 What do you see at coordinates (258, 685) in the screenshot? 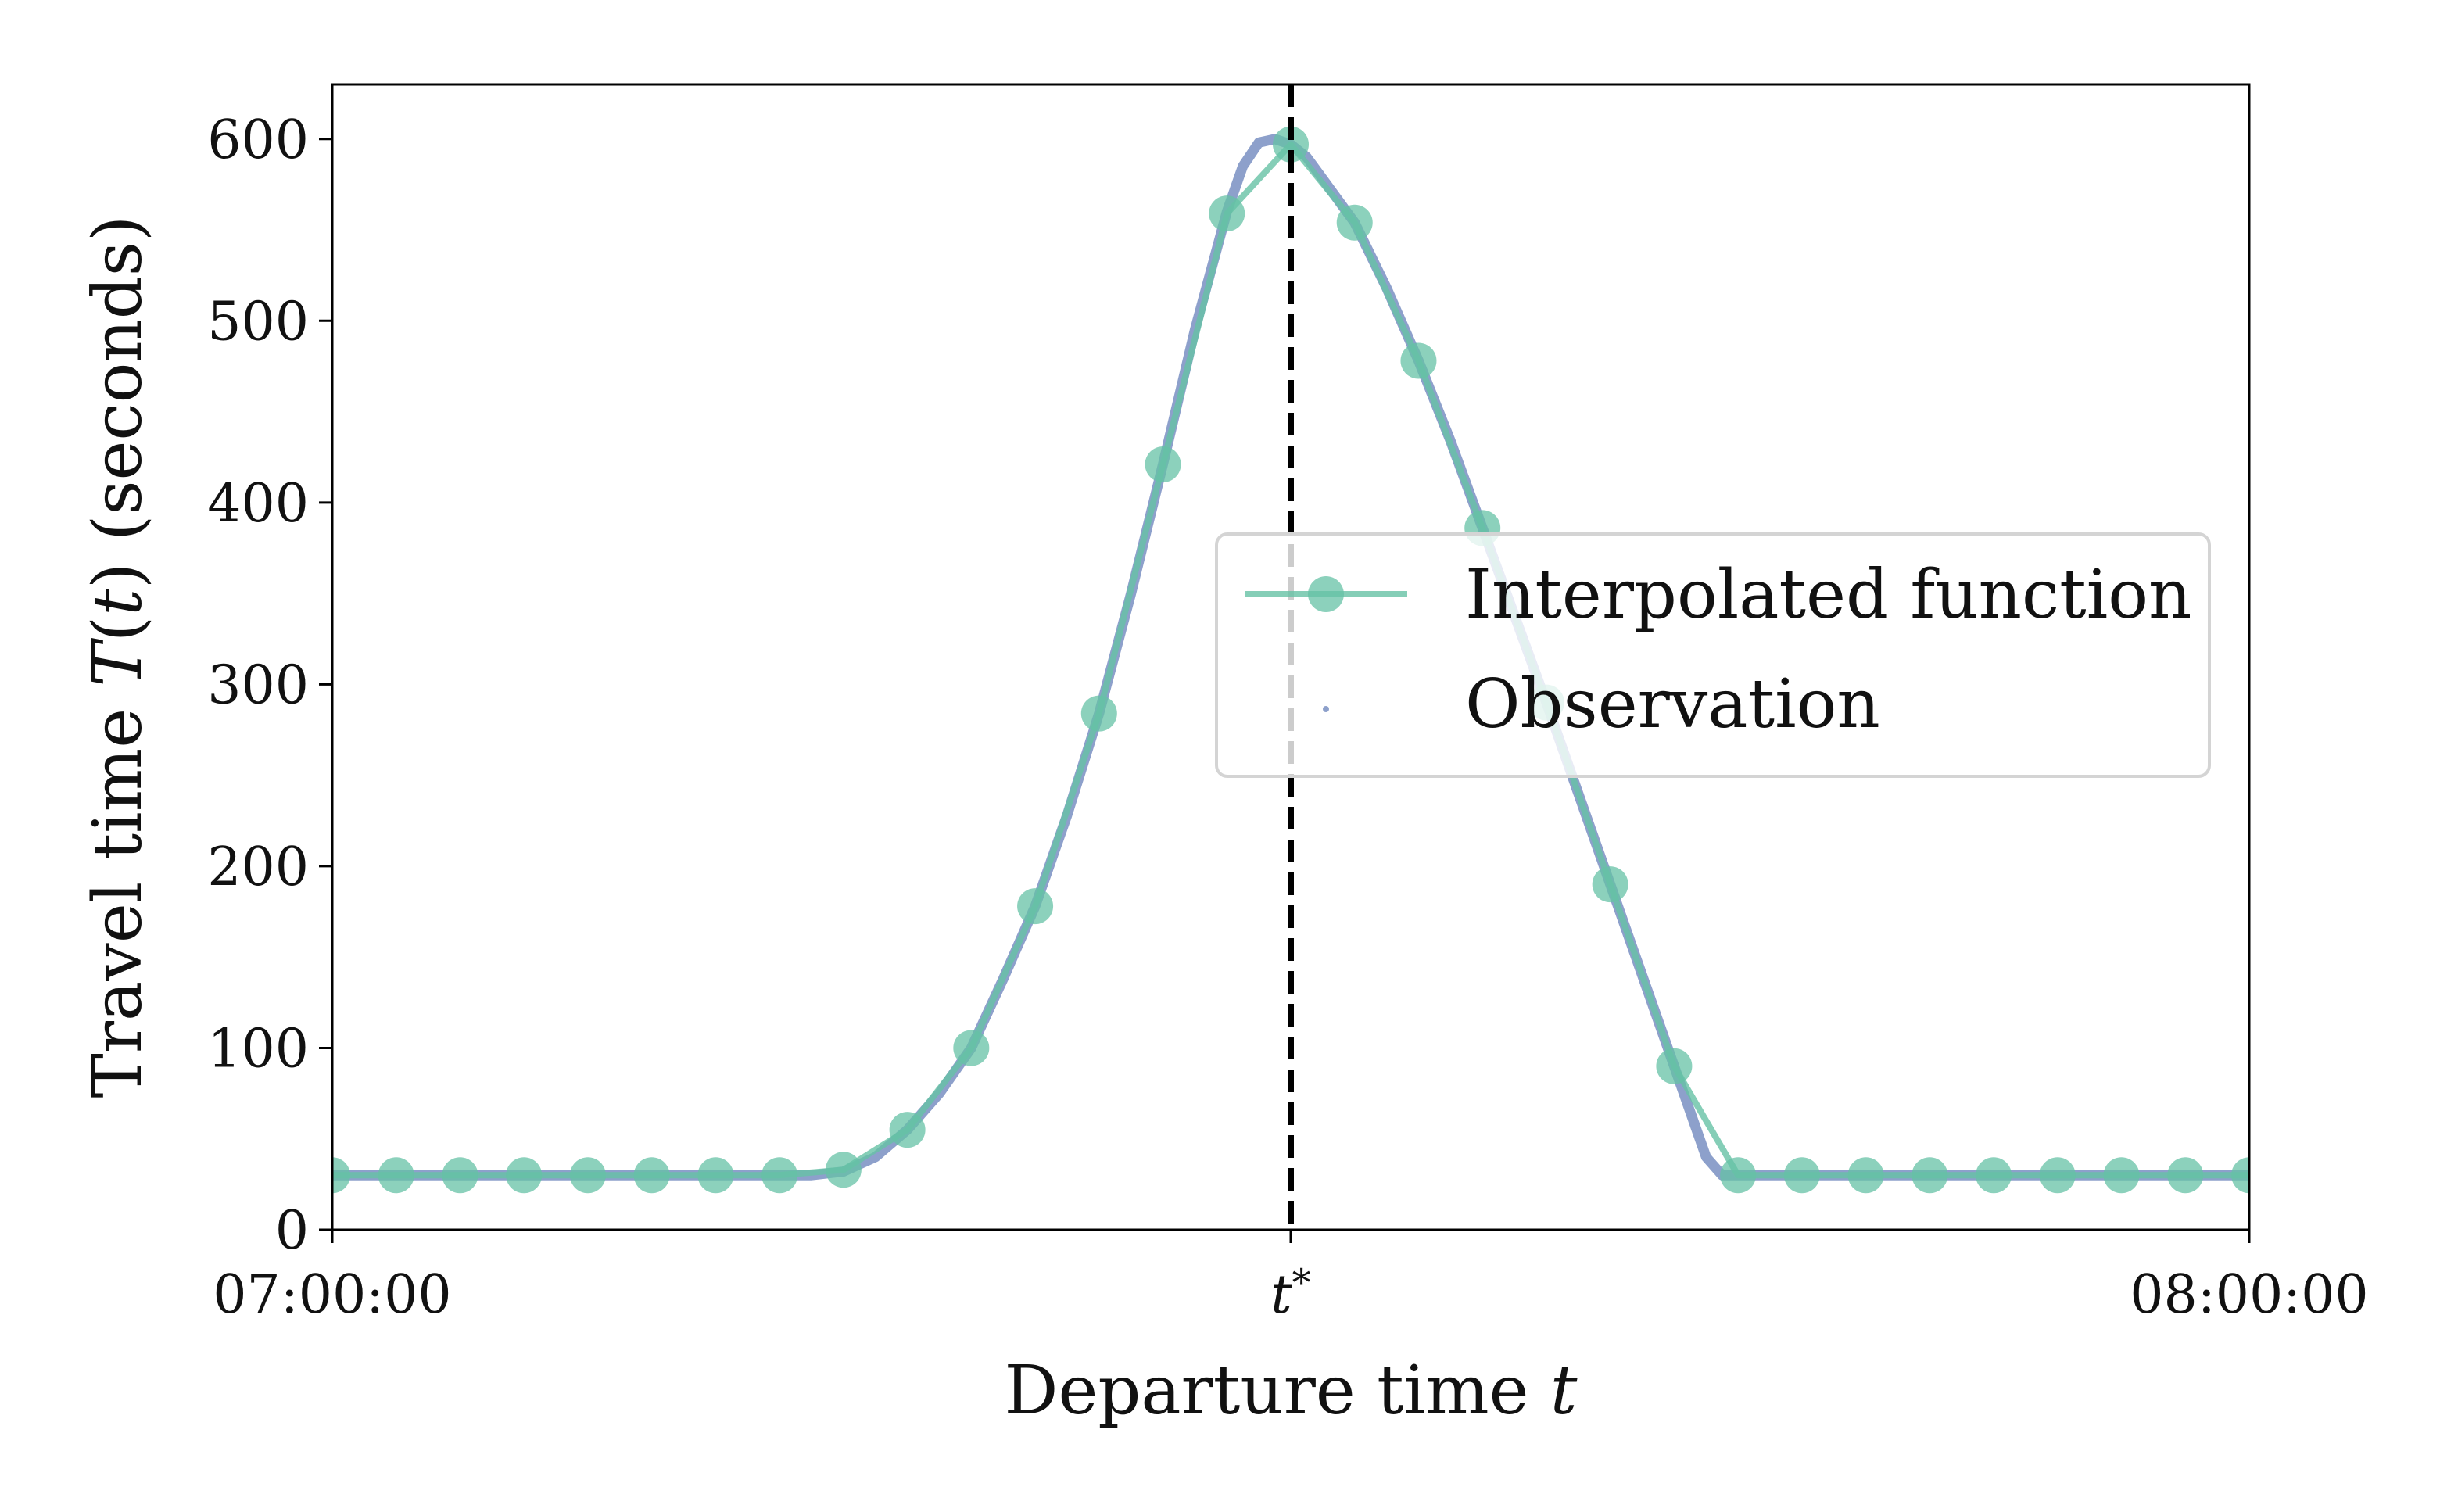
I see `y-tick-label: 300` at bounding box center [258, 685].